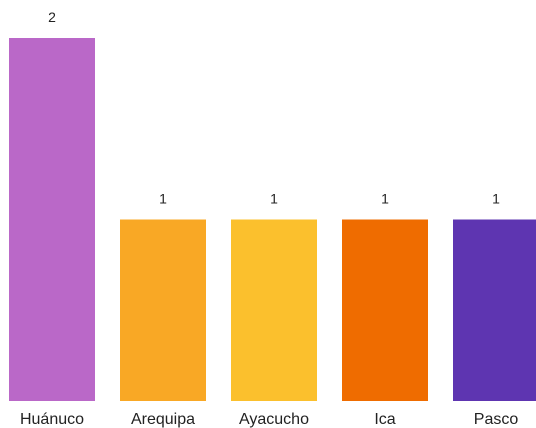  Describe the element at coordinates (163, 419) in the screenshot. I see `x-tick-label-arequipa: Arequipa` at that location.